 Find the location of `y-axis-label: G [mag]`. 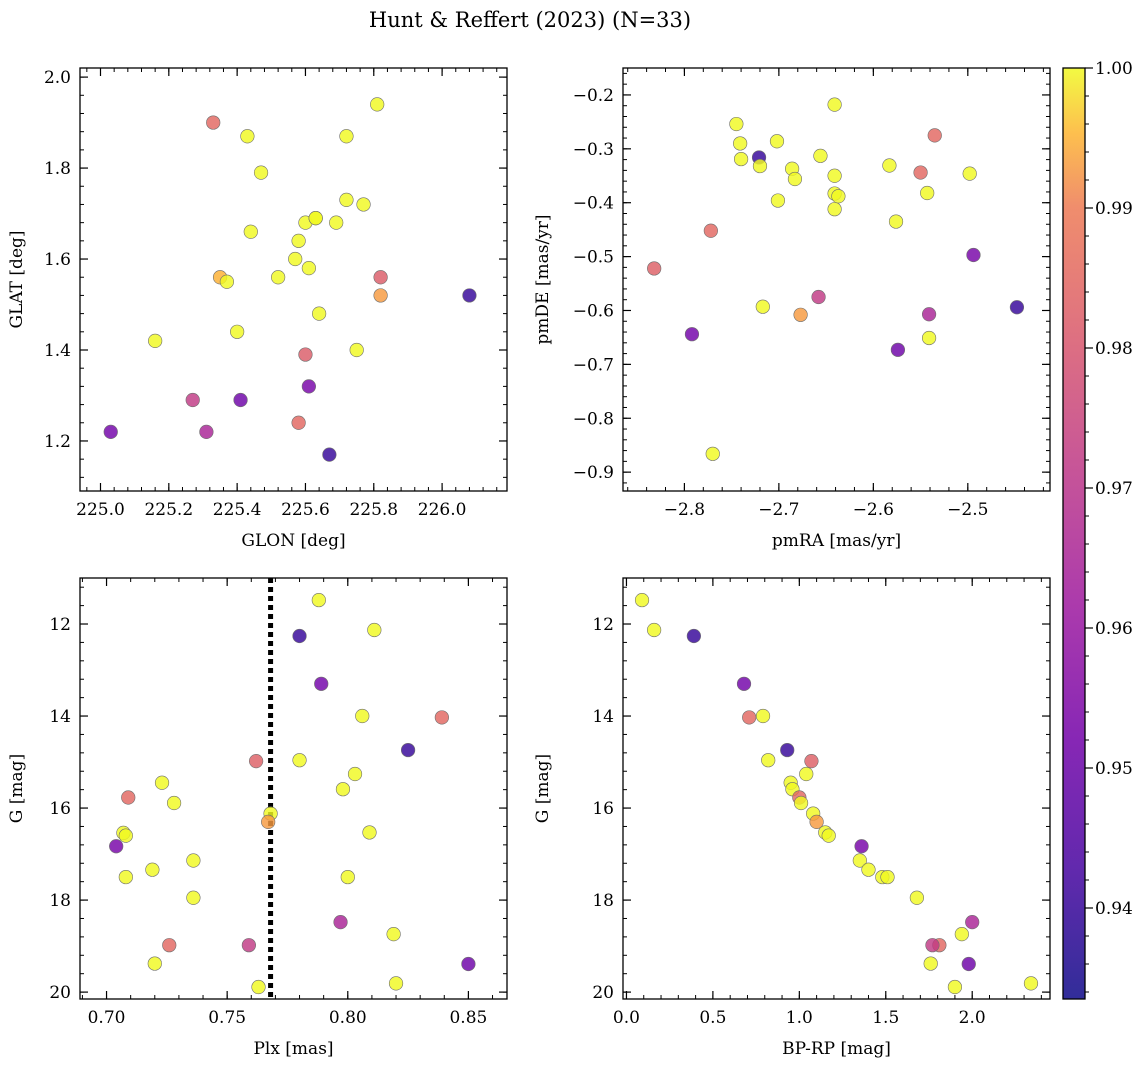

y-axis-label: G [mag] is located at coordinates (543, 788).